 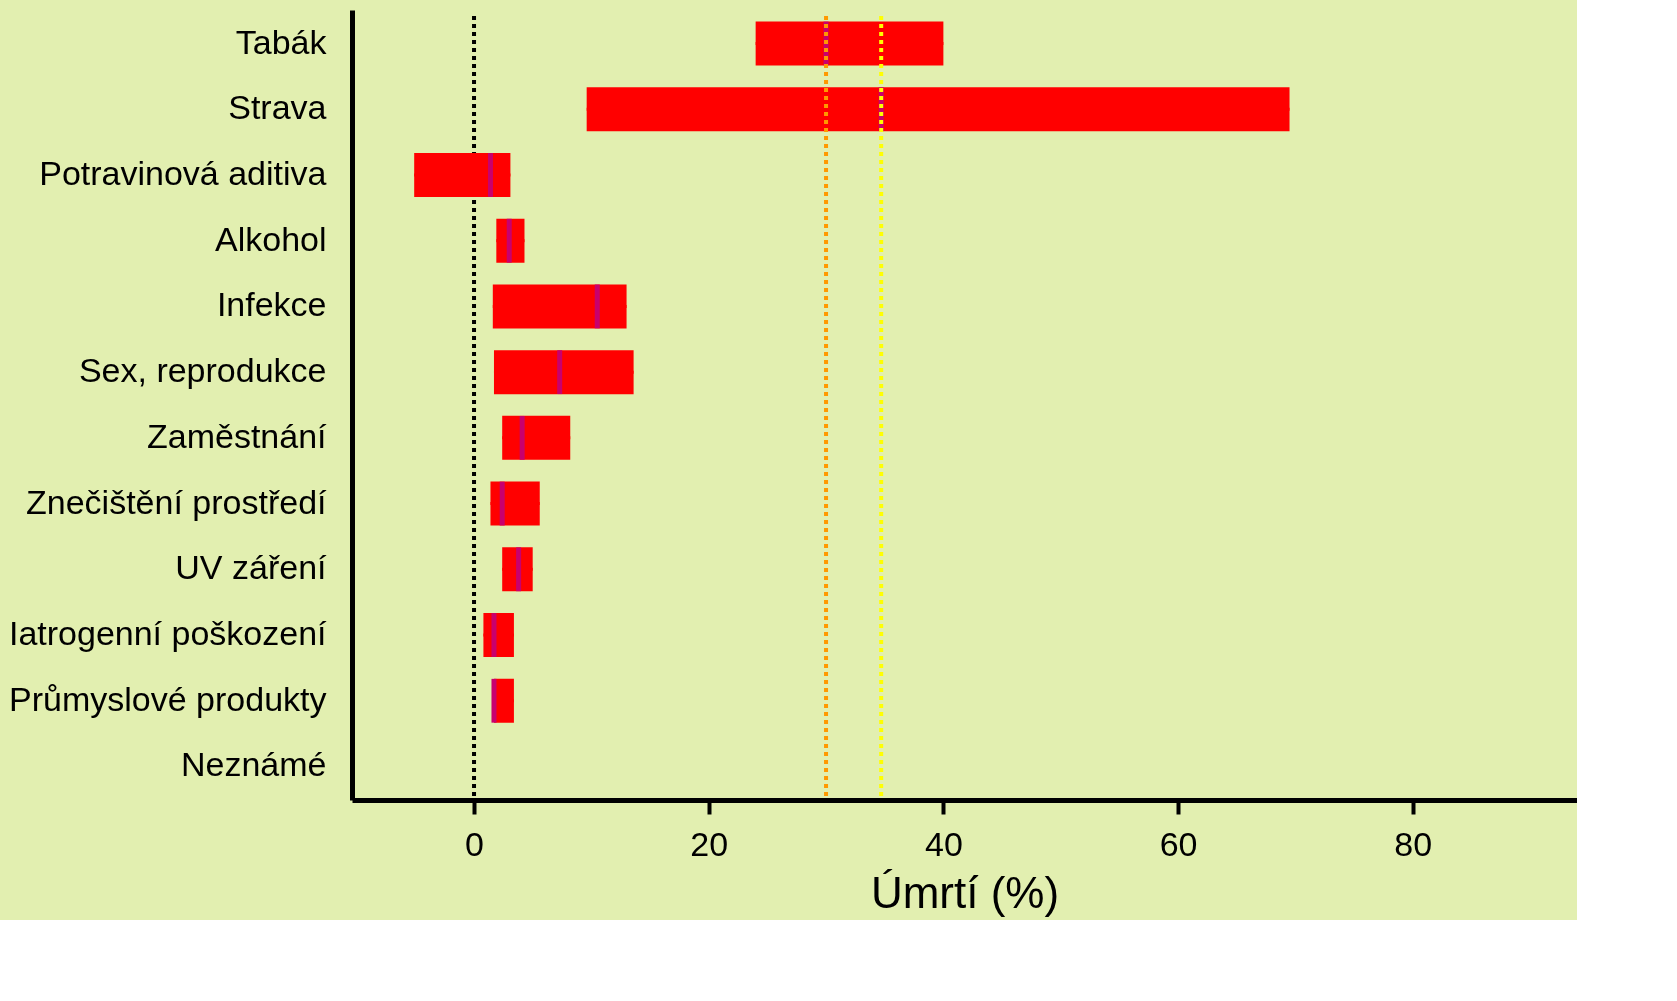 What do you see at coordinates (271, 304) in the screenshot?
I see `y-tick-label: Infekce` at bounding box center [271, 304].